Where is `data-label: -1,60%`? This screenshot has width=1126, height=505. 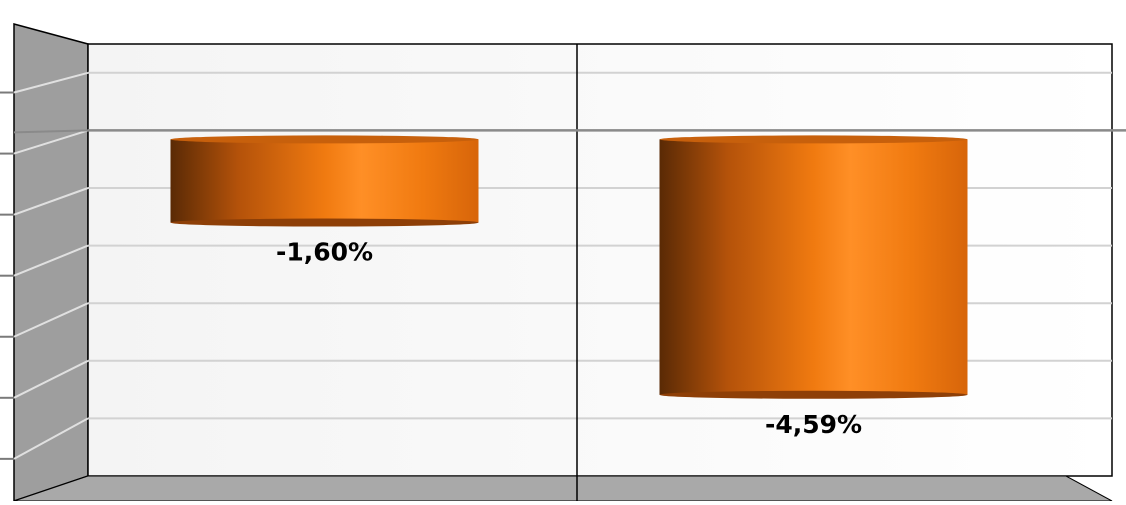
data-label: -1,60% is located at coordinates (324, 252).